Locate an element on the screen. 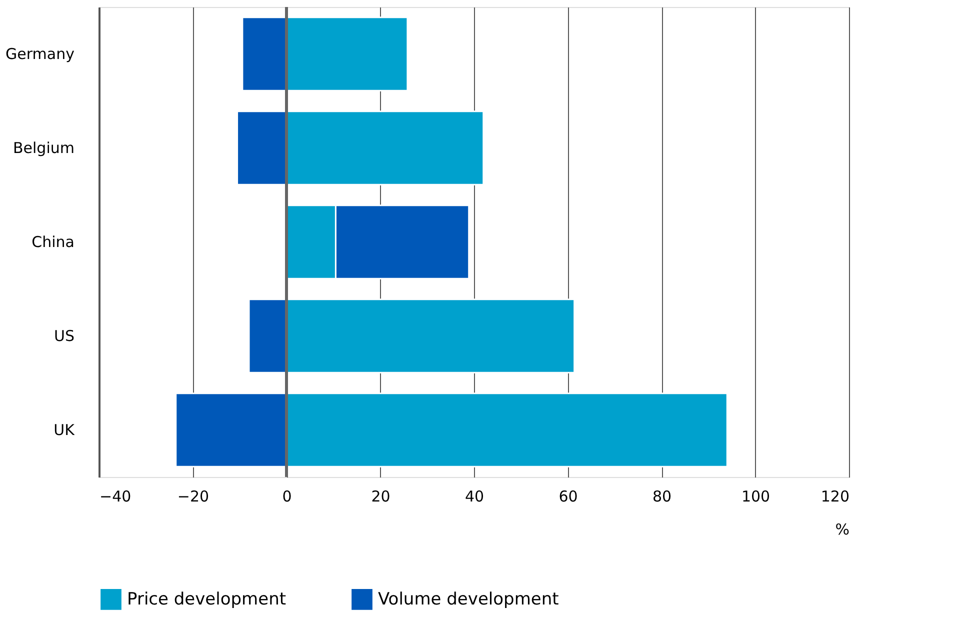  y-tick-label: Belgium is located at coordinates (43, 148).